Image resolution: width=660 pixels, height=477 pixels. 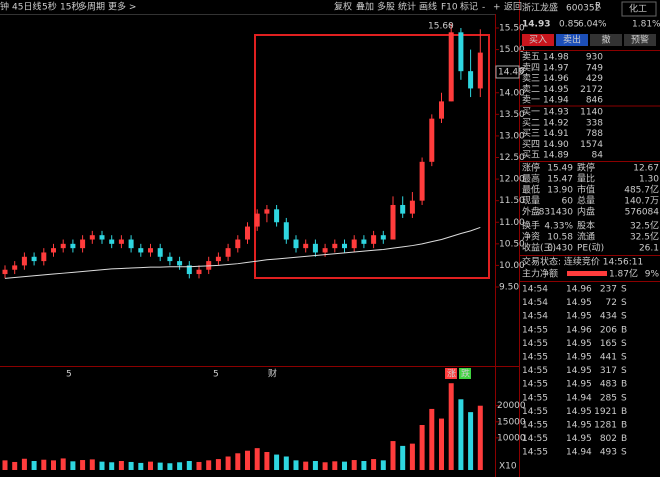 What do you see at coordinates (539, 248) in the screenshot?
I see `stat-label: 收益(三)` at bounding box center [539, 248].